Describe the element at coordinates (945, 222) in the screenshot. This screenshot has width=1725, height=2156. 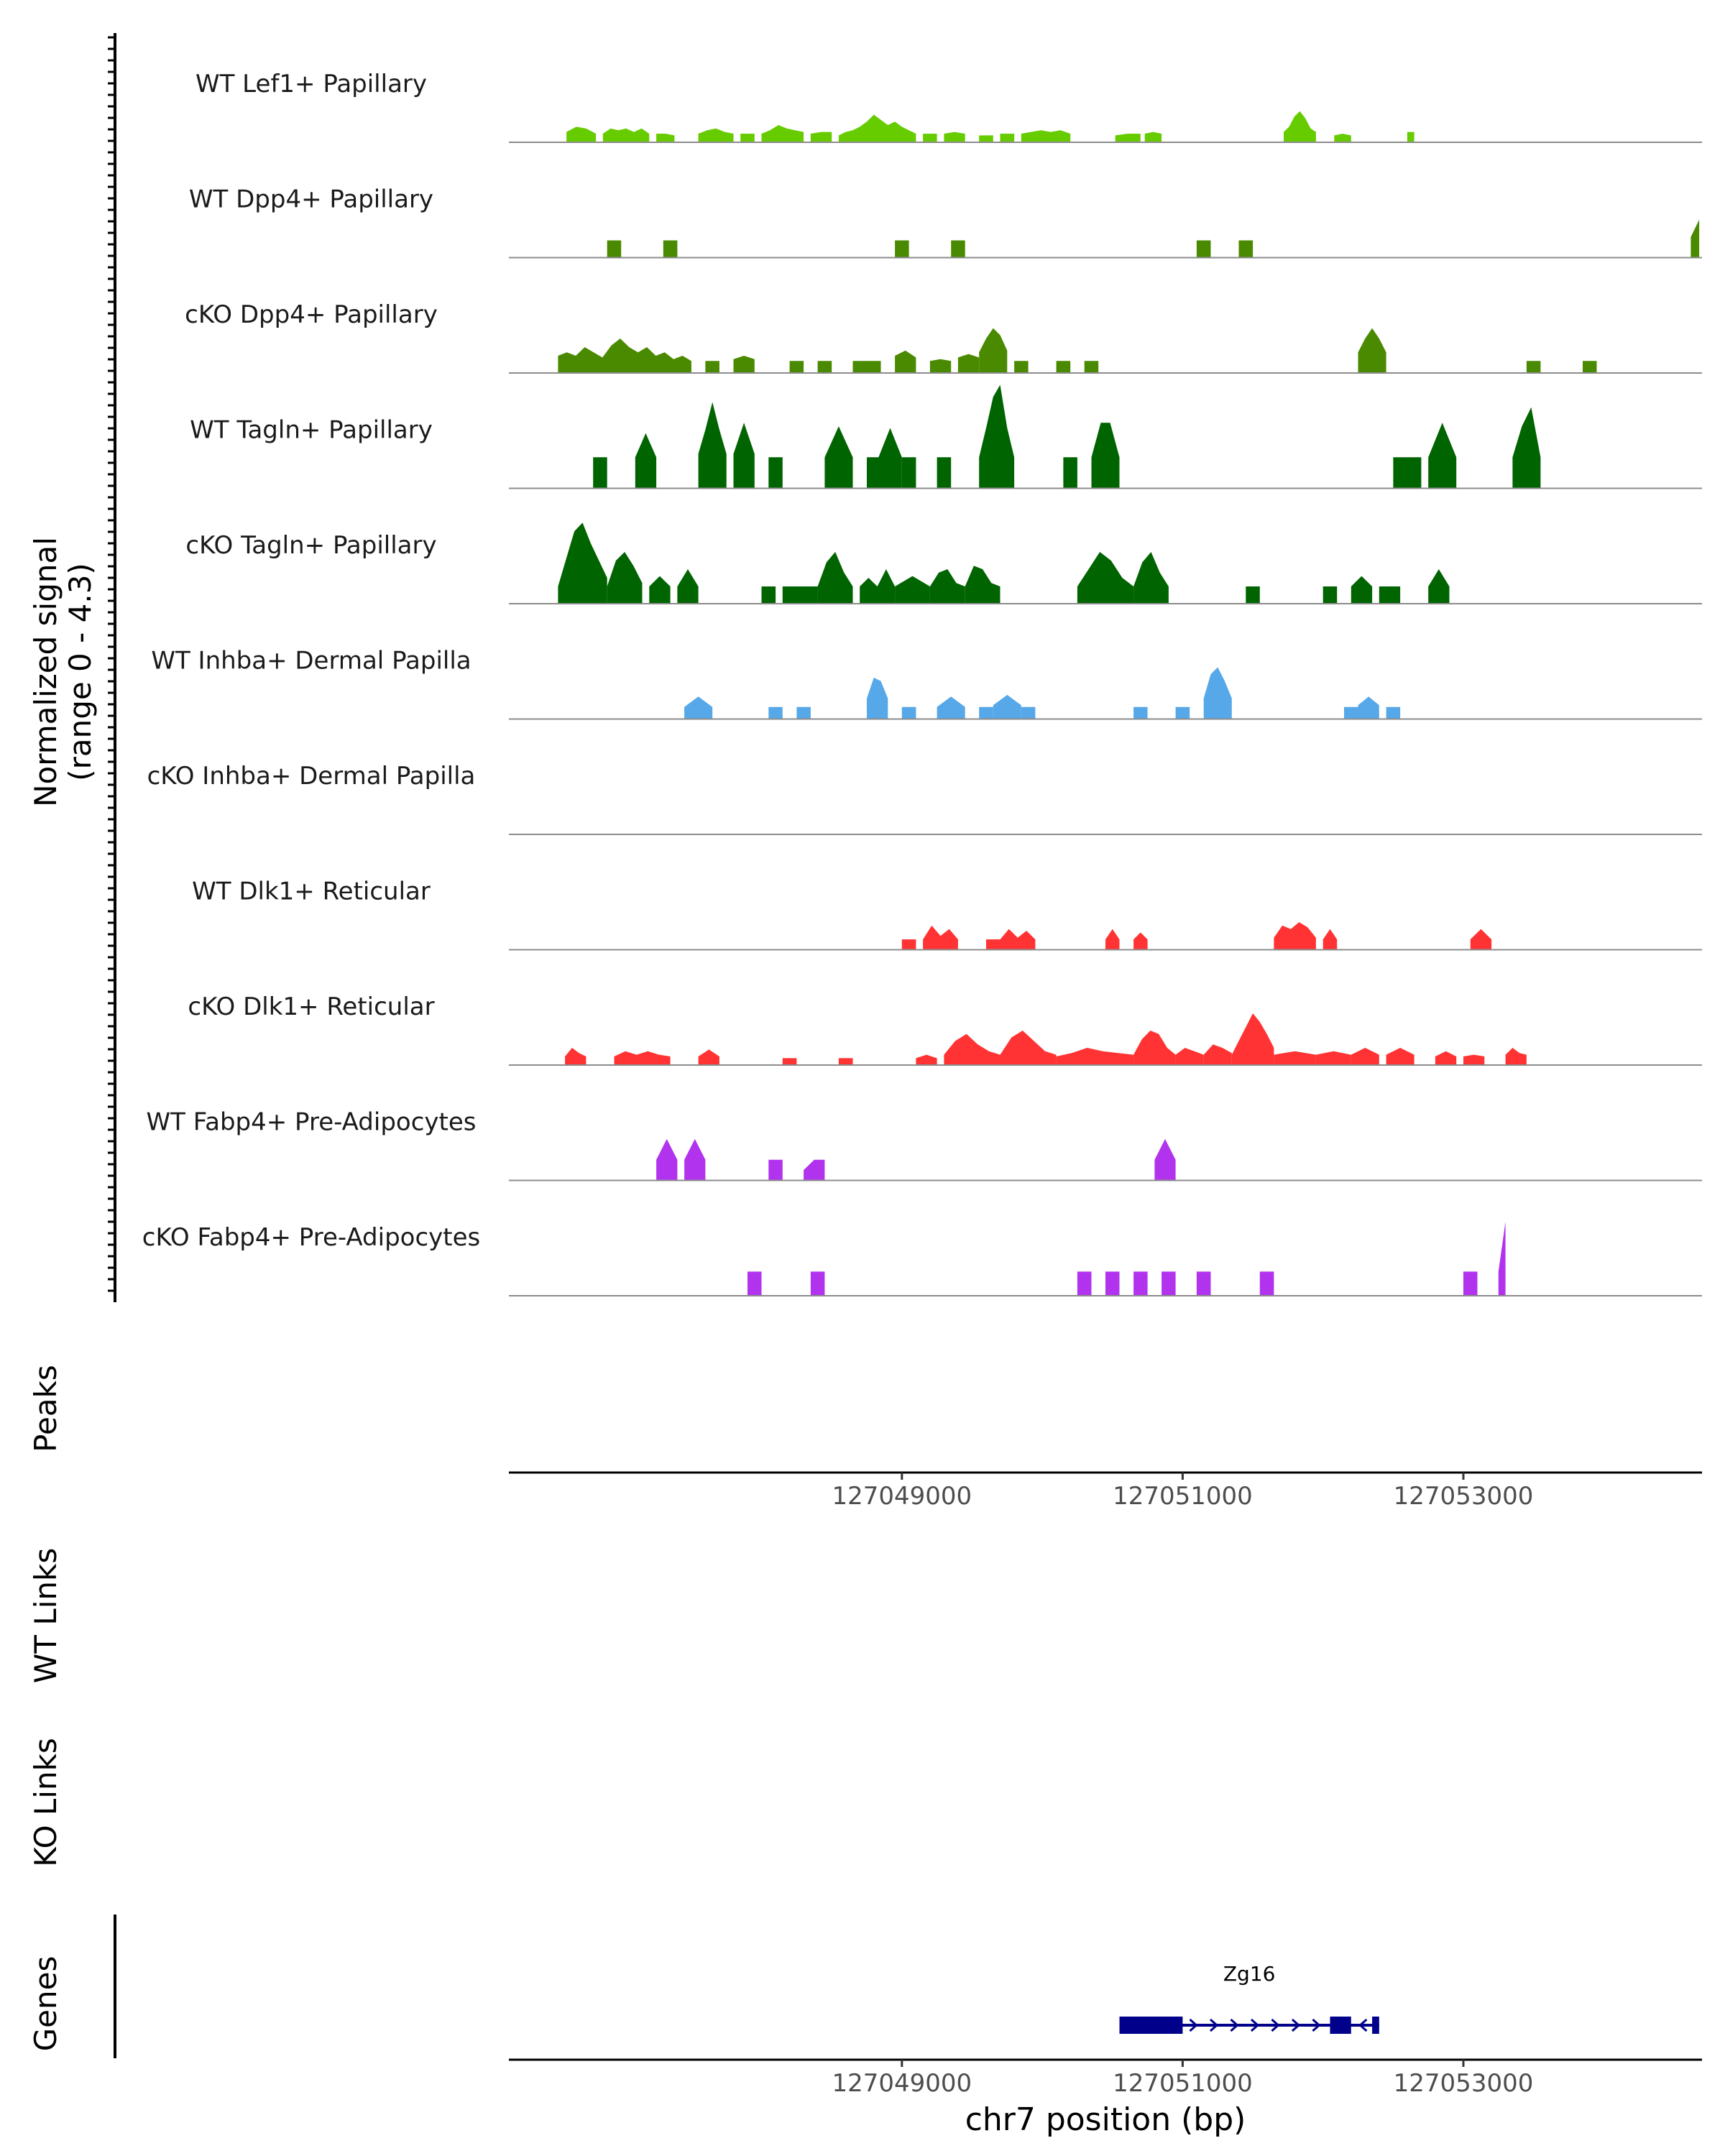
I see `track-2: WT Dpp4+ Papillary` at that location.